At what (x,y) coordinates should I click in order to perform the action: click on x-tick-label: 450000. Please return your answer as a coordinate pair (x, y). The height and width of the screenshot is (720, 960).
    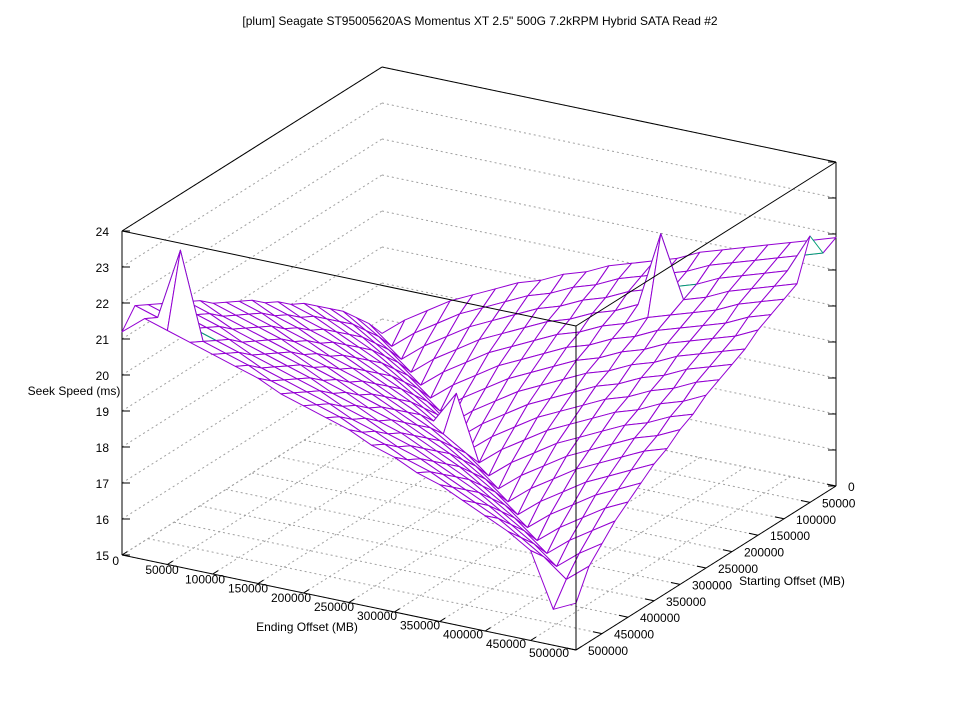
    Looking at the image, I should click on (506, 644).